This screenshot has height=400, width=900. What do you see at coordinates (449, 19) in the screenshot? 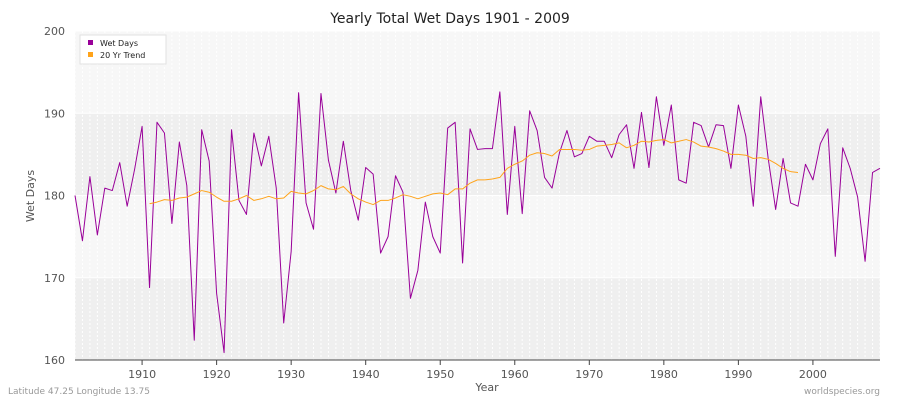
I see `chart-title: Yearly Total Wet Days 1901 - 2009` at bounding box center [449, 19].